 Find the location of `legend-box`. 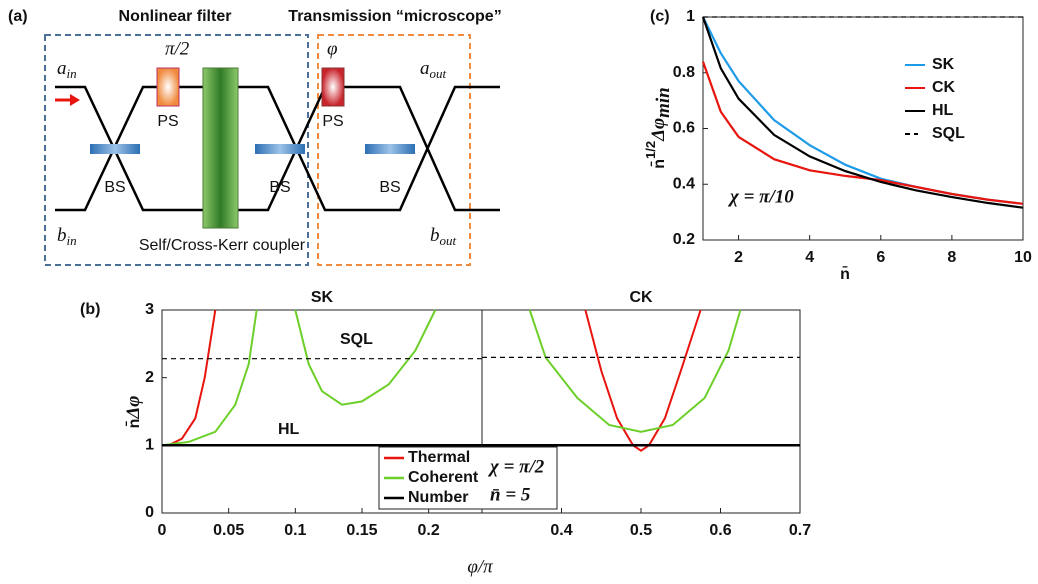

legend-box is located at coordinates (468, 478).